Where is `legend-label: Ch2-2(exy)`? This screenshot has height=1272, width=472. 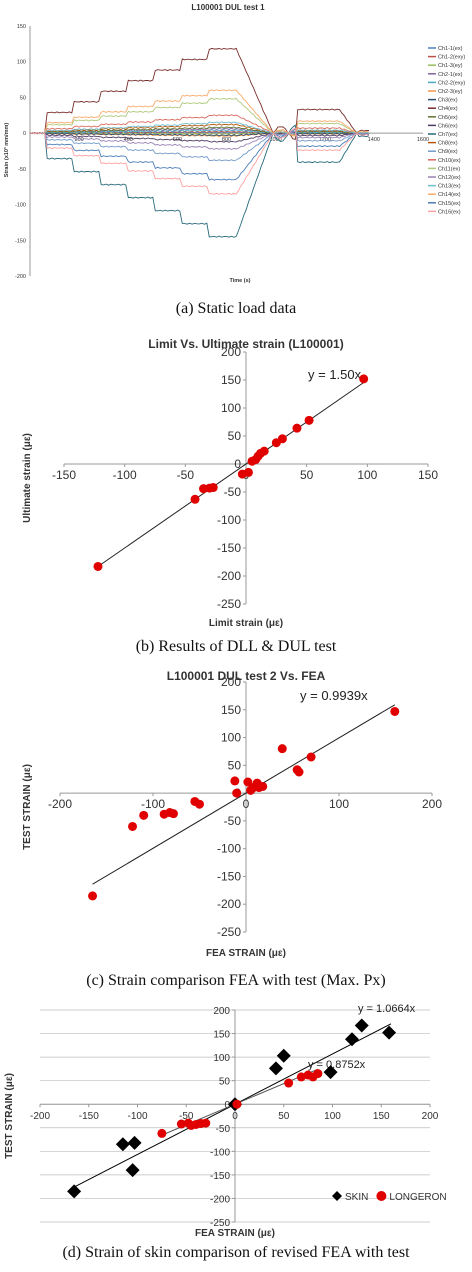
legend-label: Ch2-2(exy) is located at coordinates (451, 83).